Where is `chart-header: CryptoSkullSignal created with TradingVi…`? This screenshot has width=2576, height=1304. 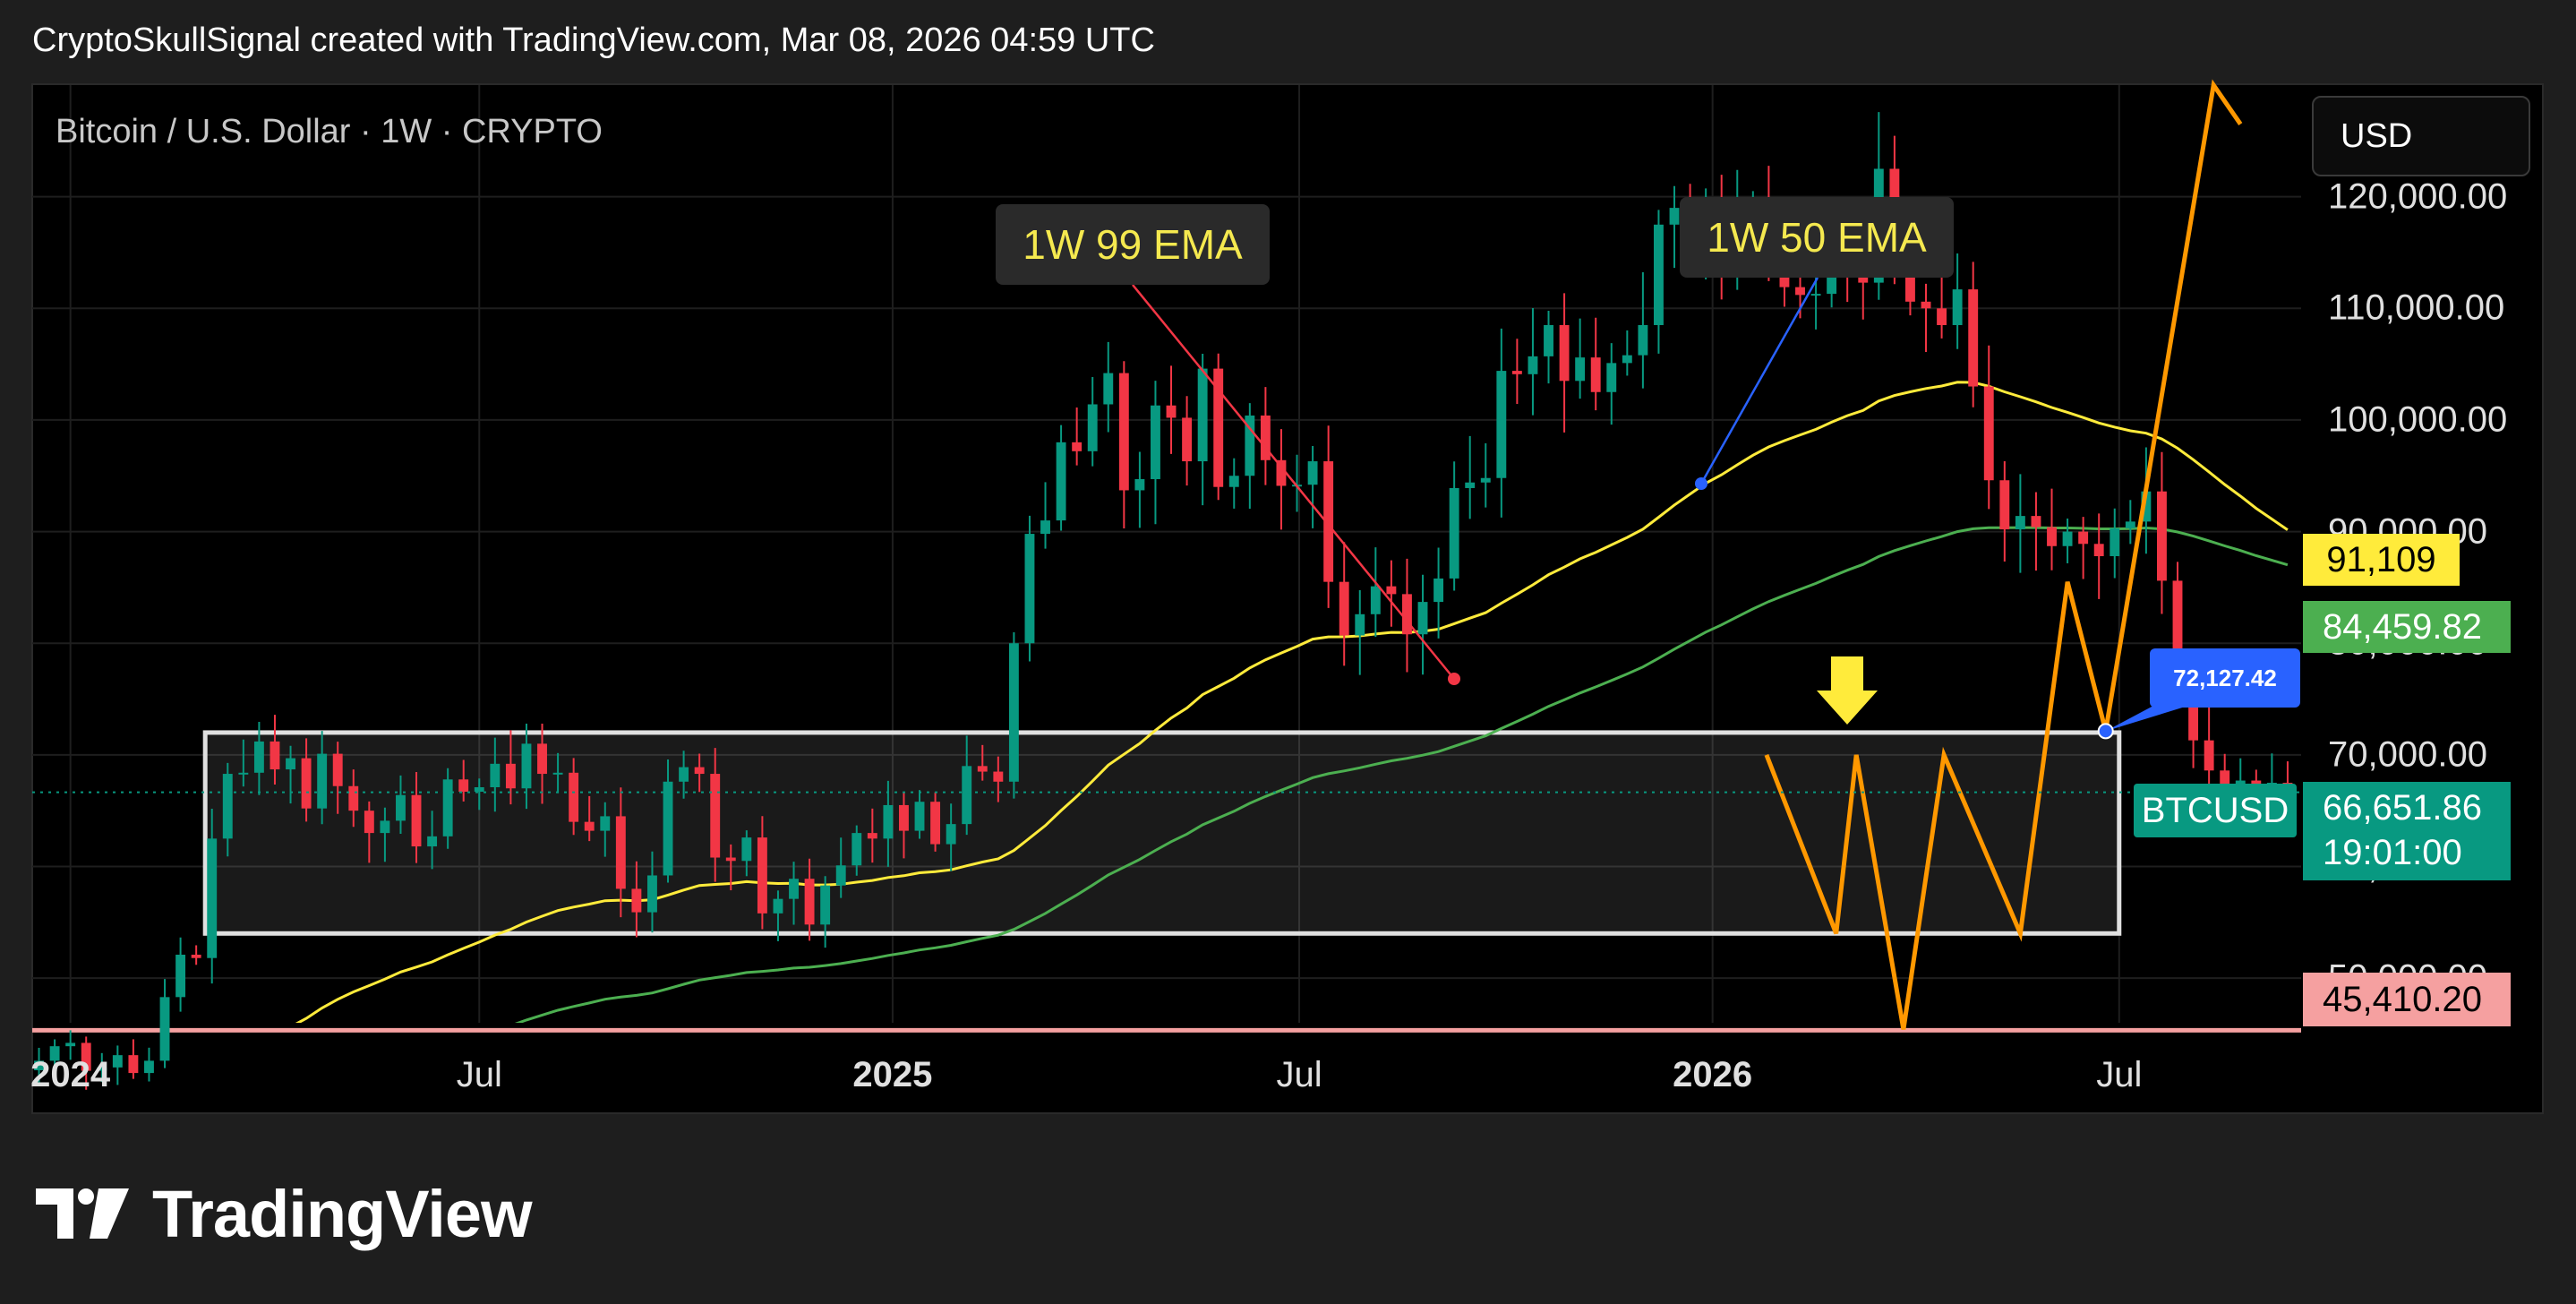
chart-header: CryptoSkullSignal created with TradingVi… is located at coordinates (593, 40).